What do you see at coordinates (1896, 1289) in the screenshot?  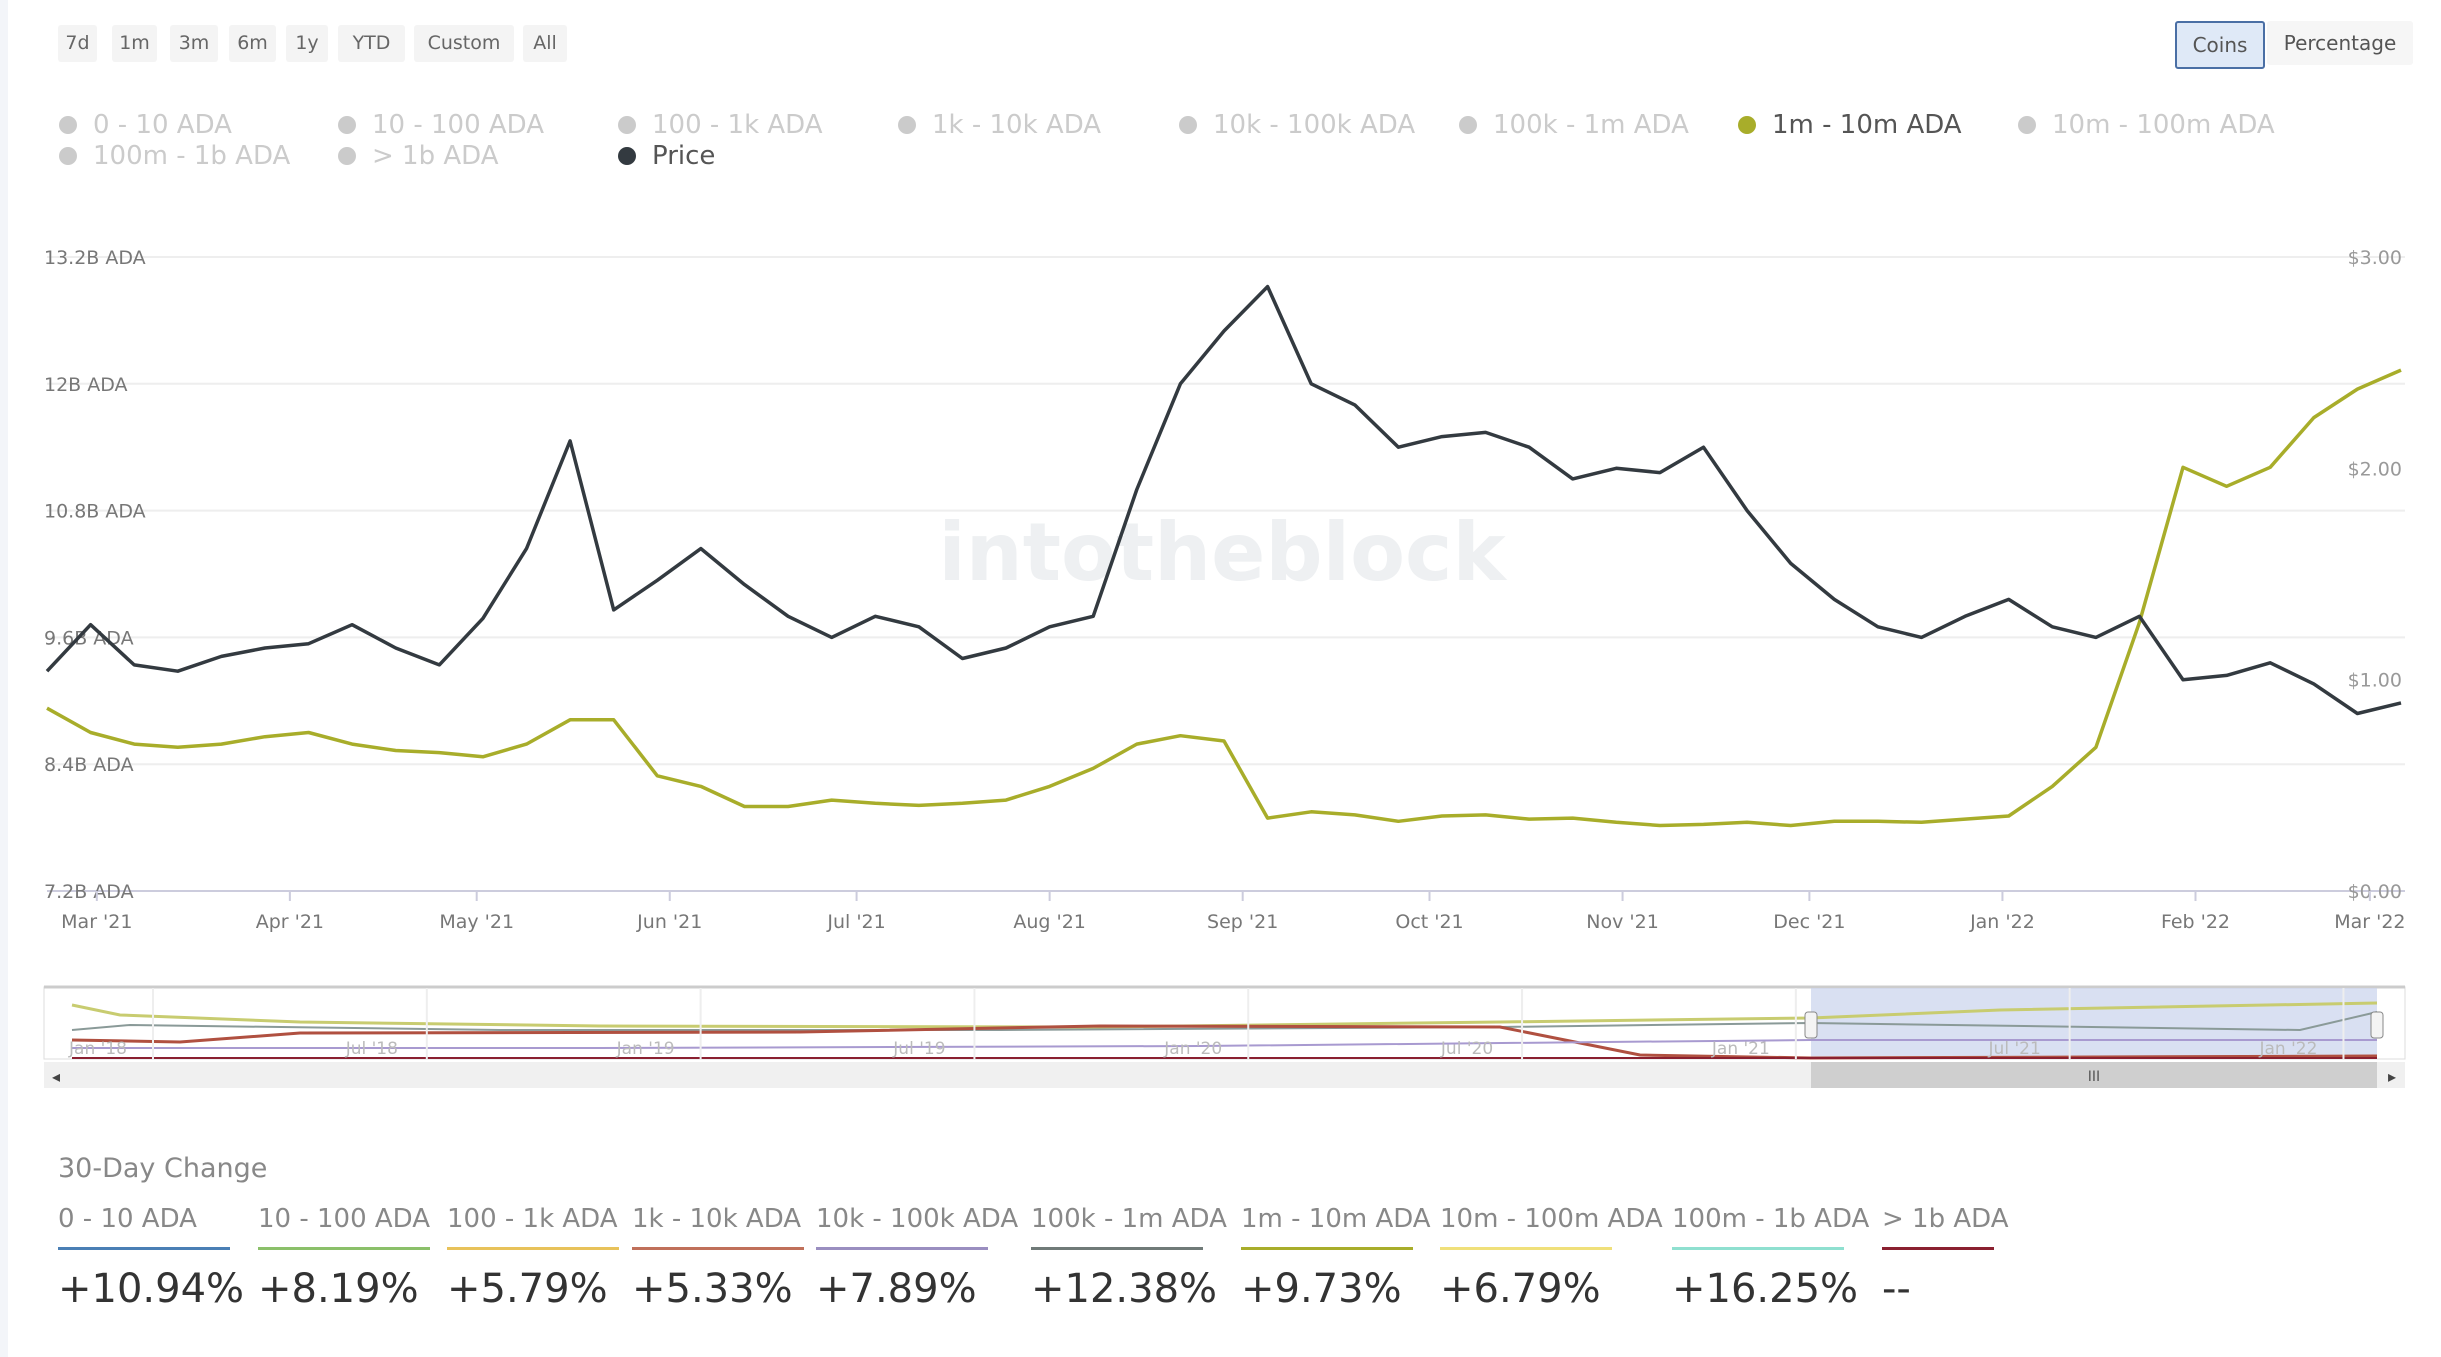 I see `change-value: --` at bounding box center [1896, 1289].